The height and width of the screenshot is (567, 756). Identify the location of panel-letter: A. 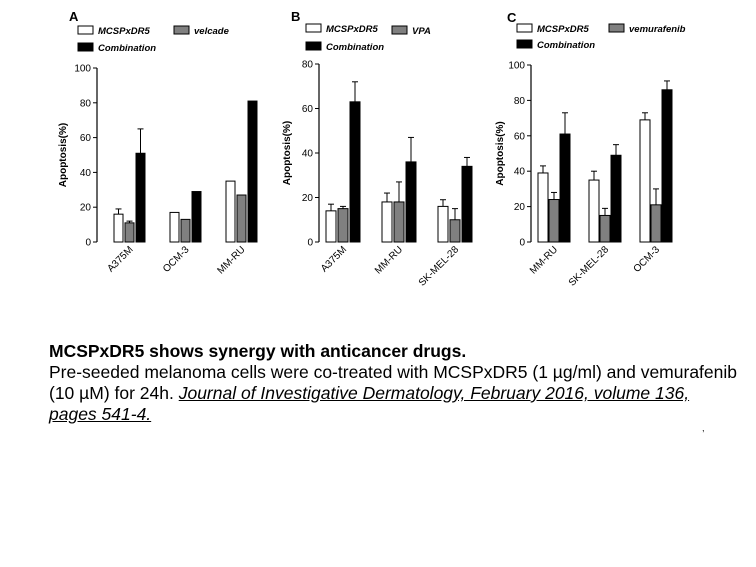
(74, 16).